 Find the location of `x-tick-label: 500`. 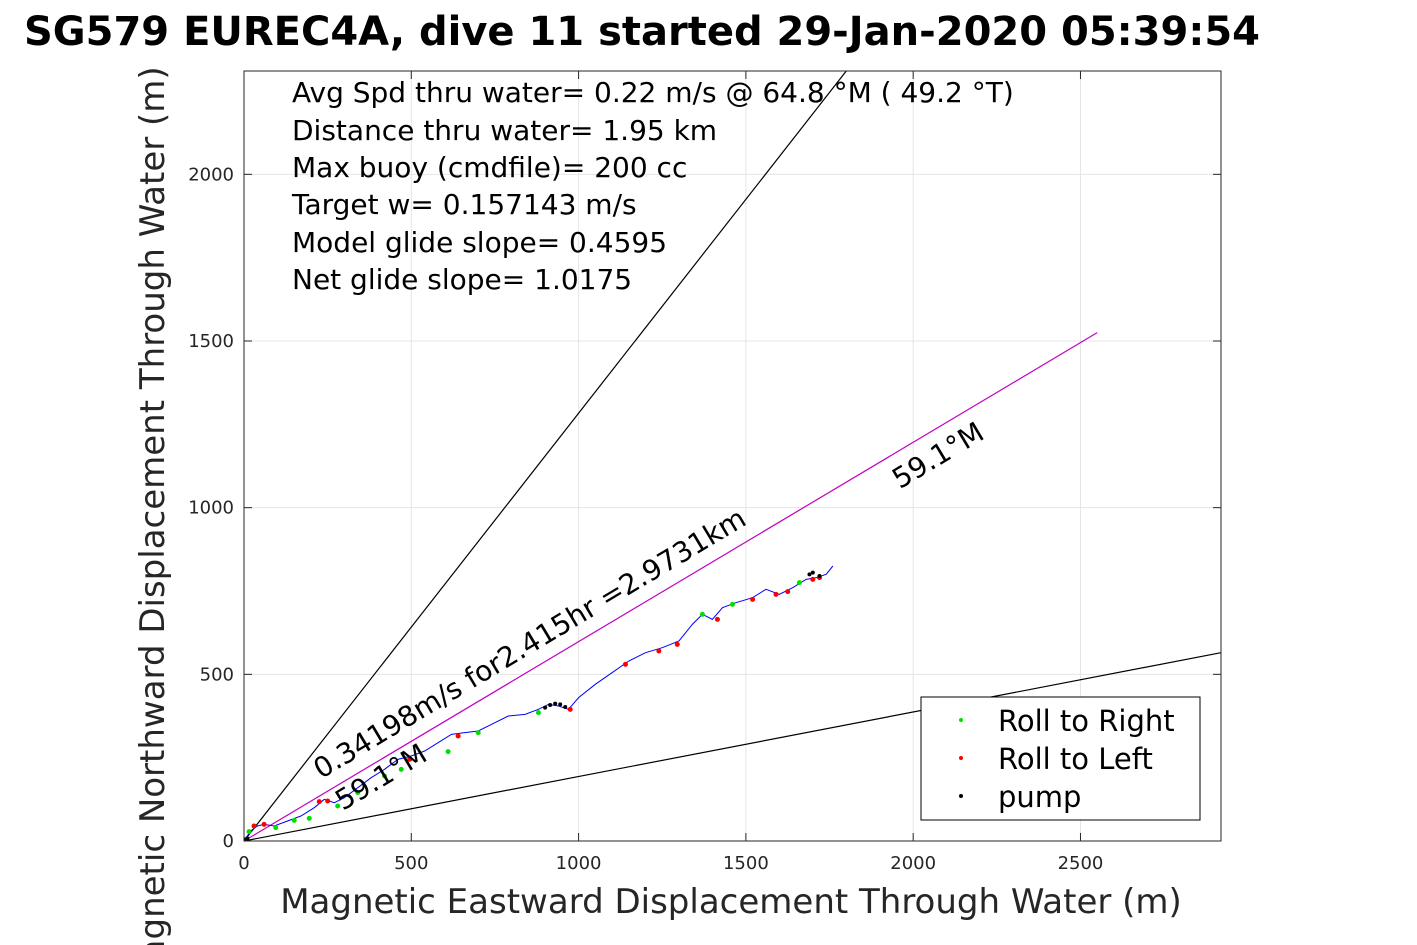

x-tick-label: 500 is located at coordinates (411, 863).